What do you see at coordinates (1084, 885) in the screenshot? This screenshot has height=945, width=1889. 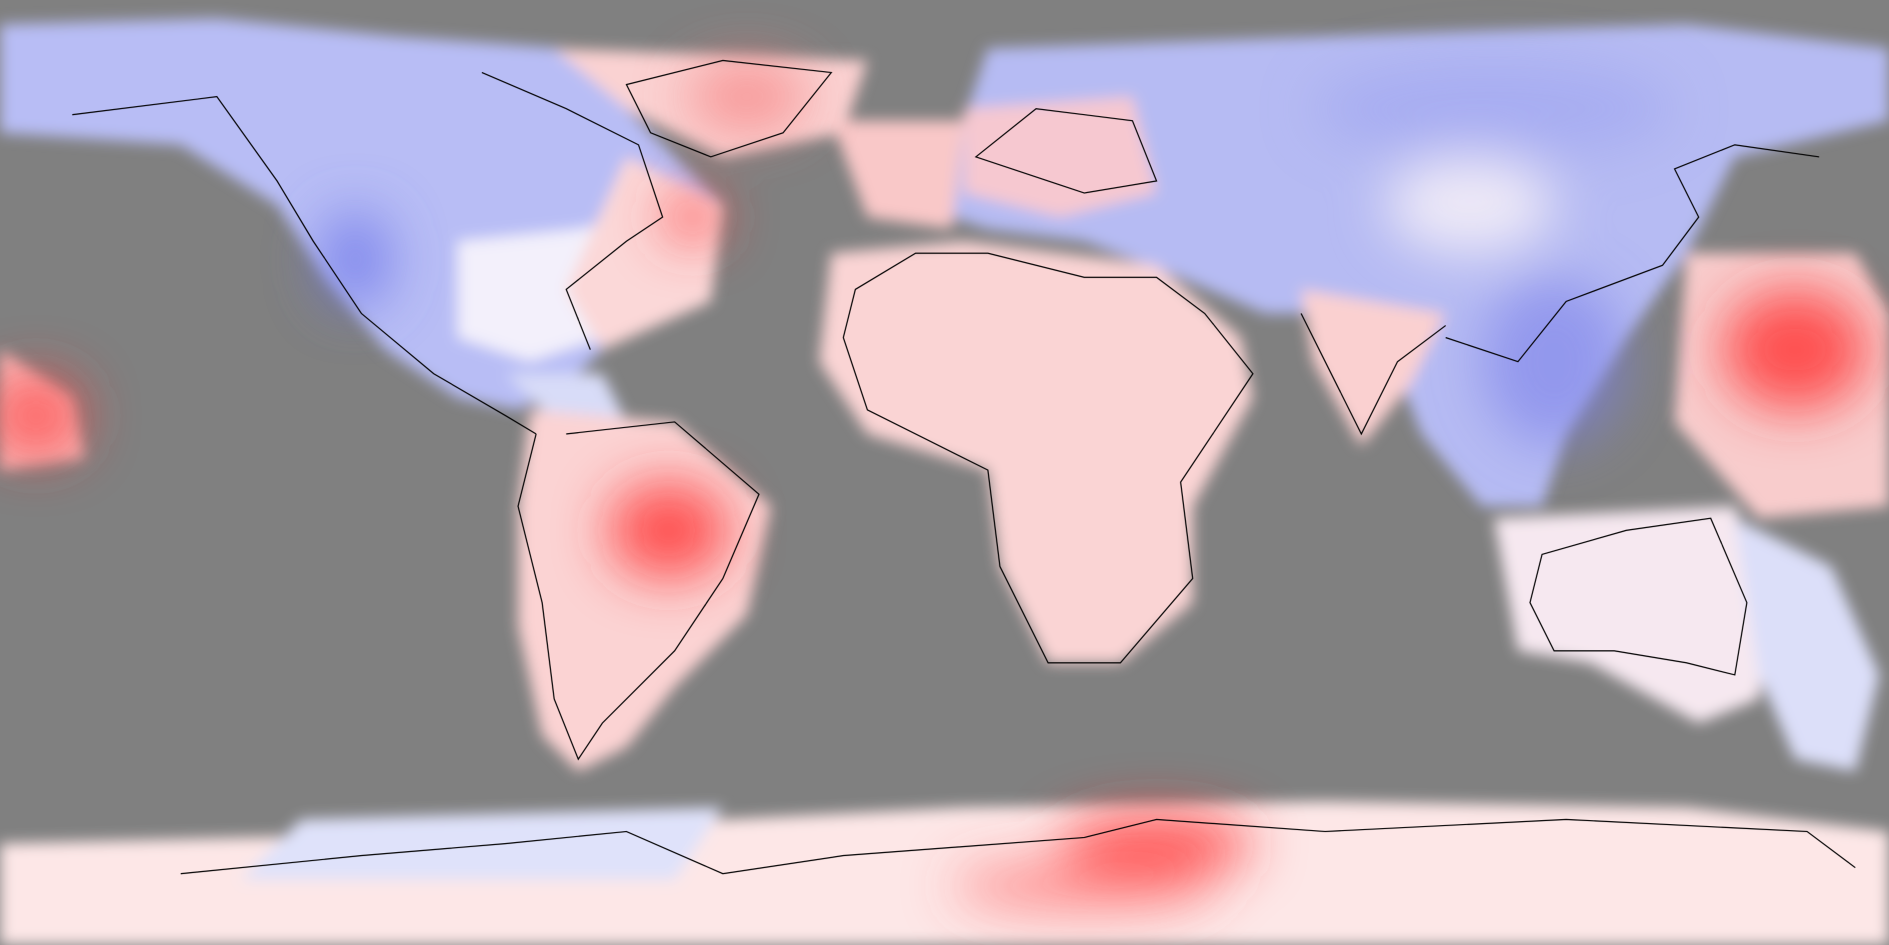 I see `antarctic-band` at bounding box center [1084, 885].